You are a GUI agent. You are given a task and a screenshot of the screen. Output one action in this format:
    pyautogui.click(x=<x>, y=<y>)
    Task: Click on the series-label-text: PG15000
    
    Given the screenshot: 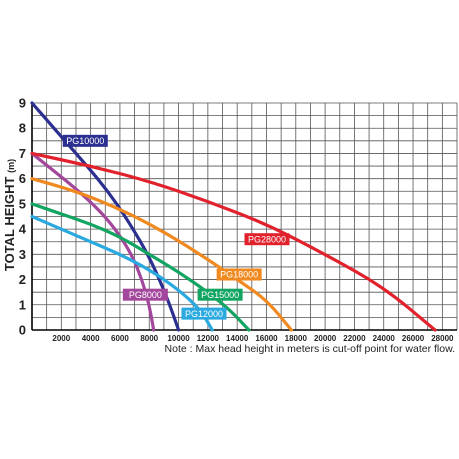 What is the action you would take?
    pyautogui.click(x=220, y=295)
    